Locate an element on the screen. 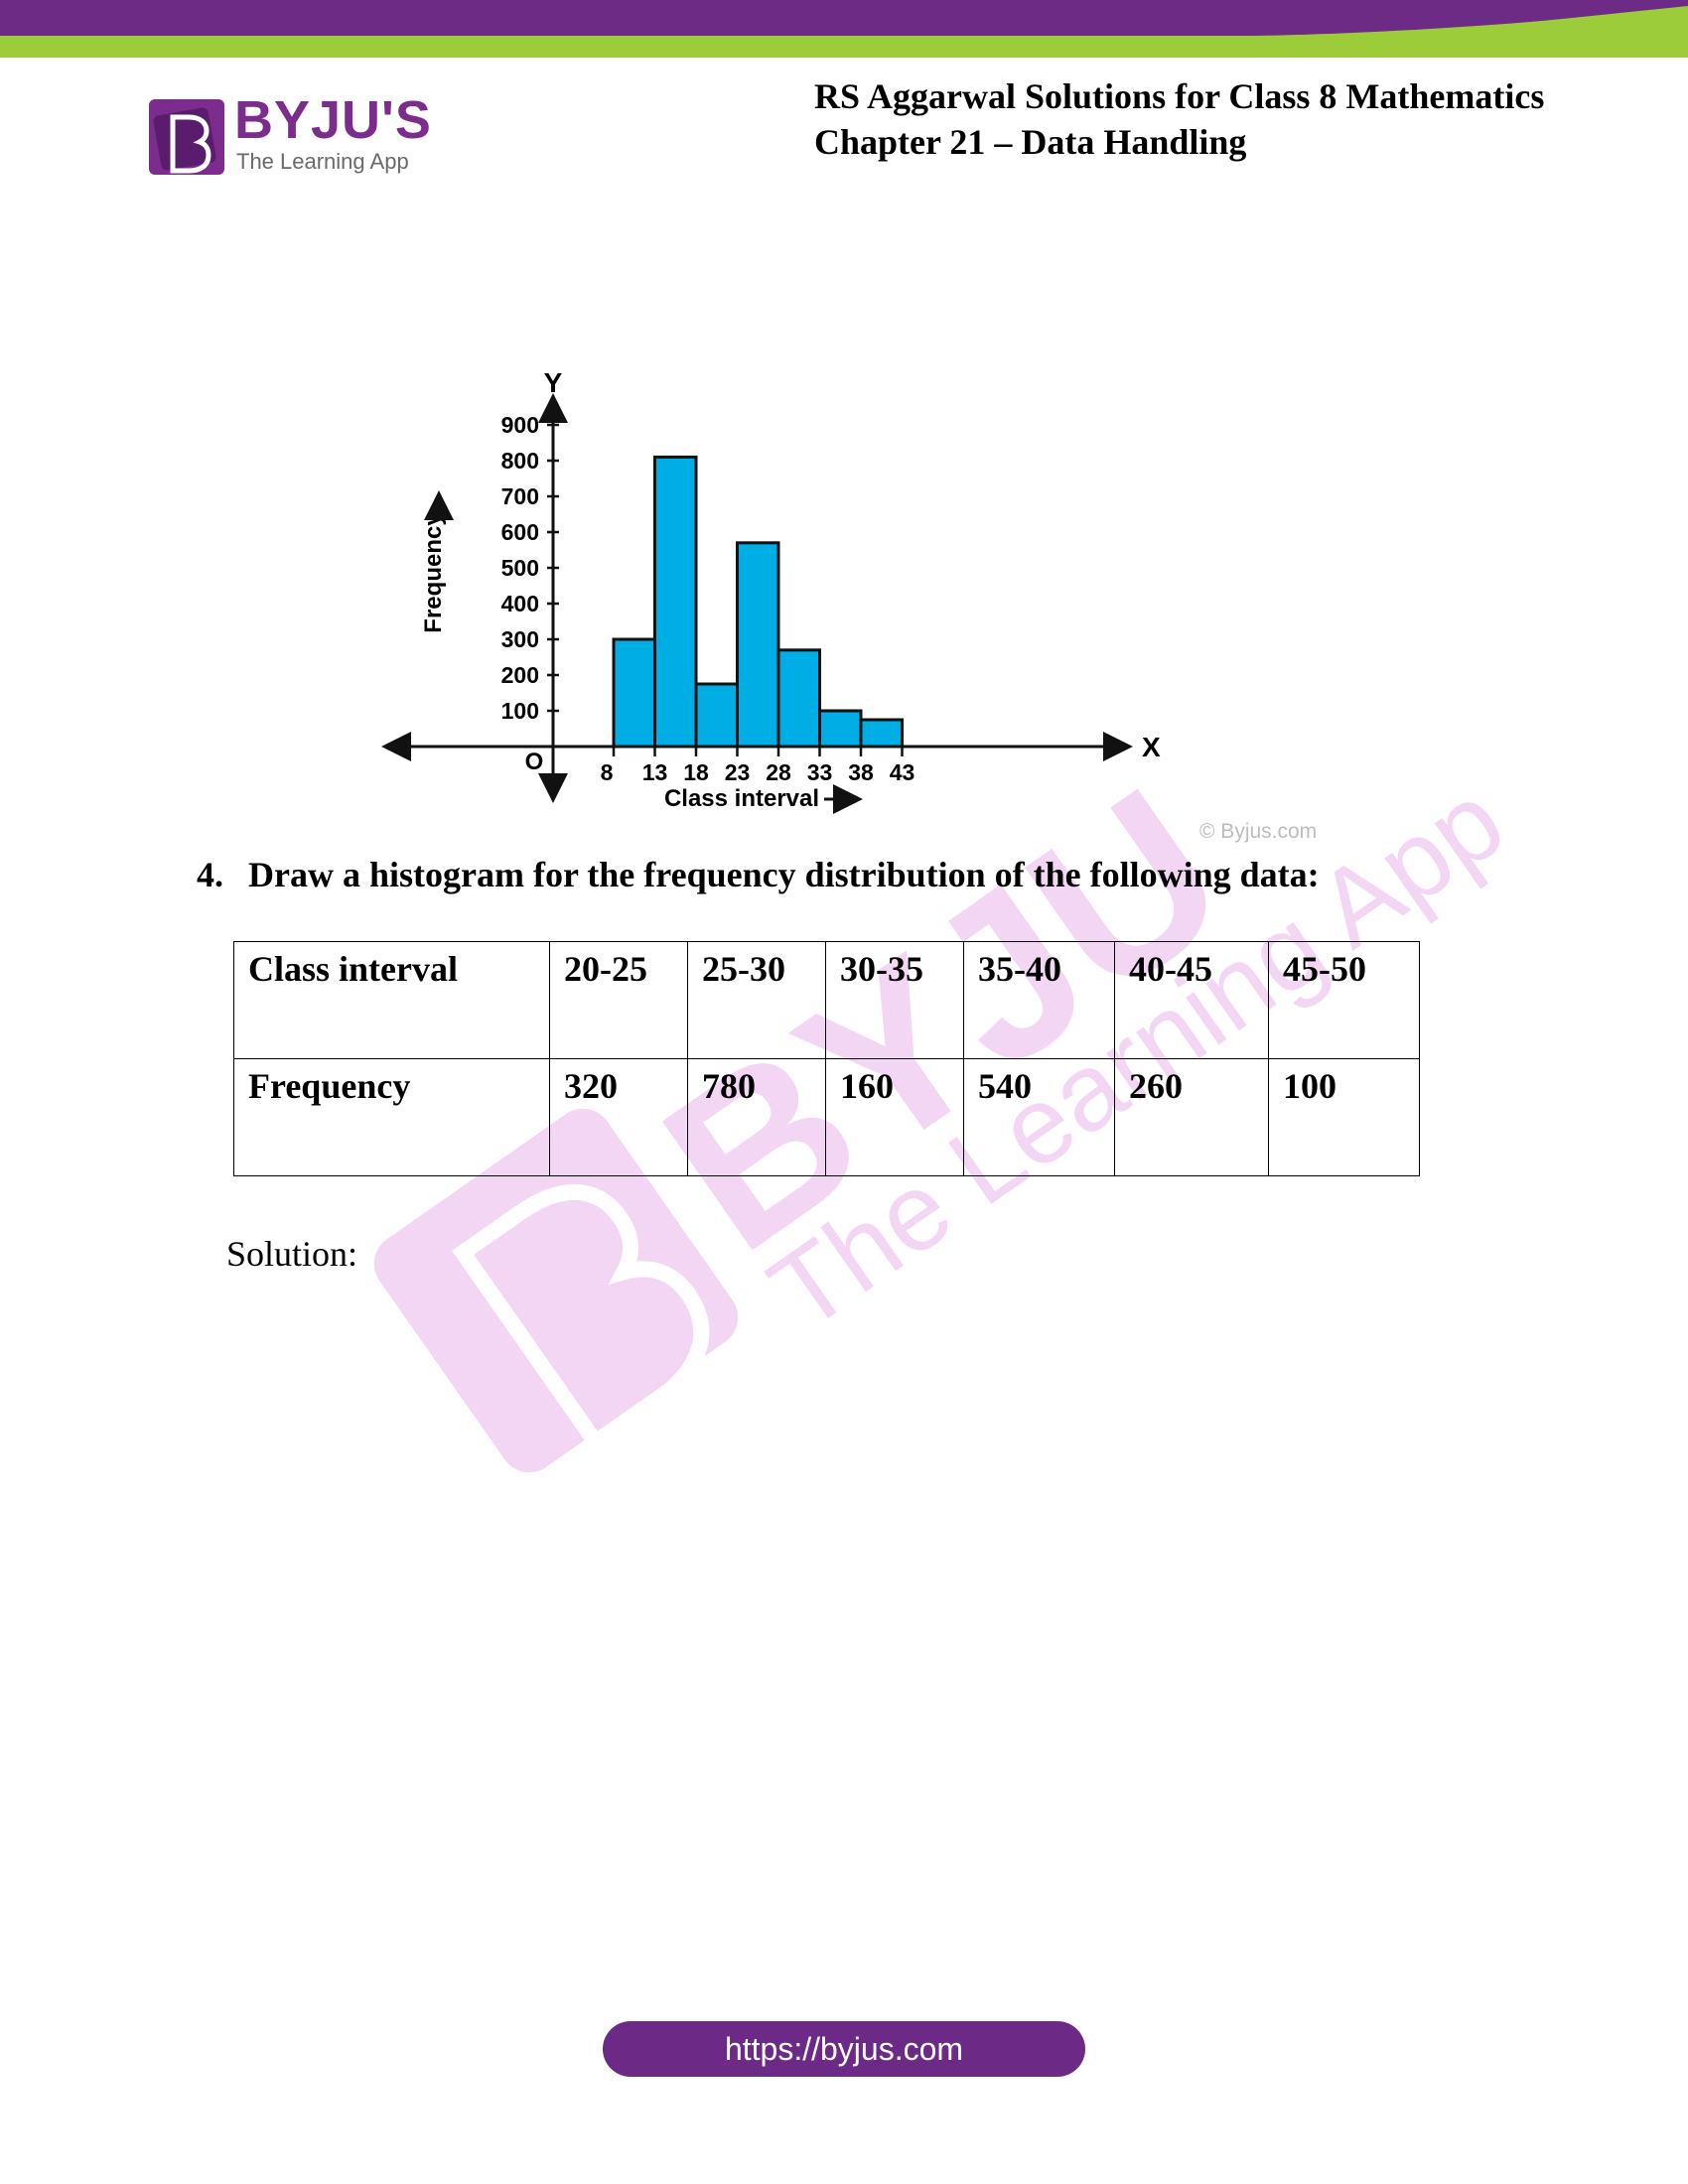 The height and width of the screenshot is (2184, 1688). y-tick-label: 300 is located at coordinates (520, 639).